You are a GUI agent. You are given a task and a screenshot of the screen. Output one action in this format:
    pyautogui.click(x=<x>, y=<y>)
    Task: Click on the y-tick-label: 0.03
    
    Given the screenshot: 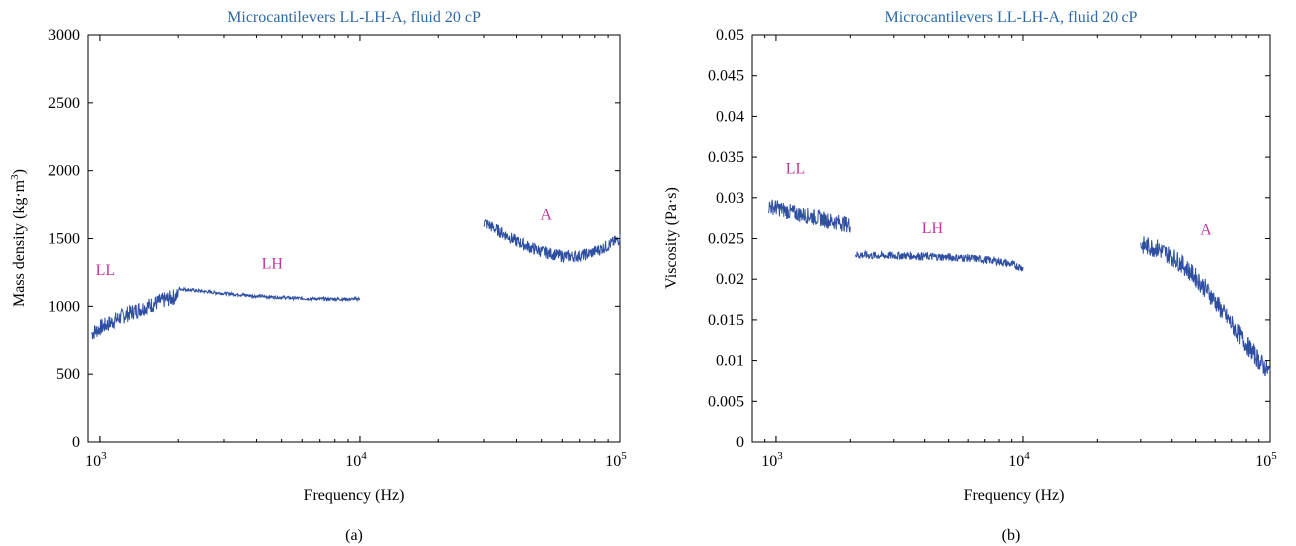 What is the action you would take?
    pyautogui.click(x=730, y=198)
    